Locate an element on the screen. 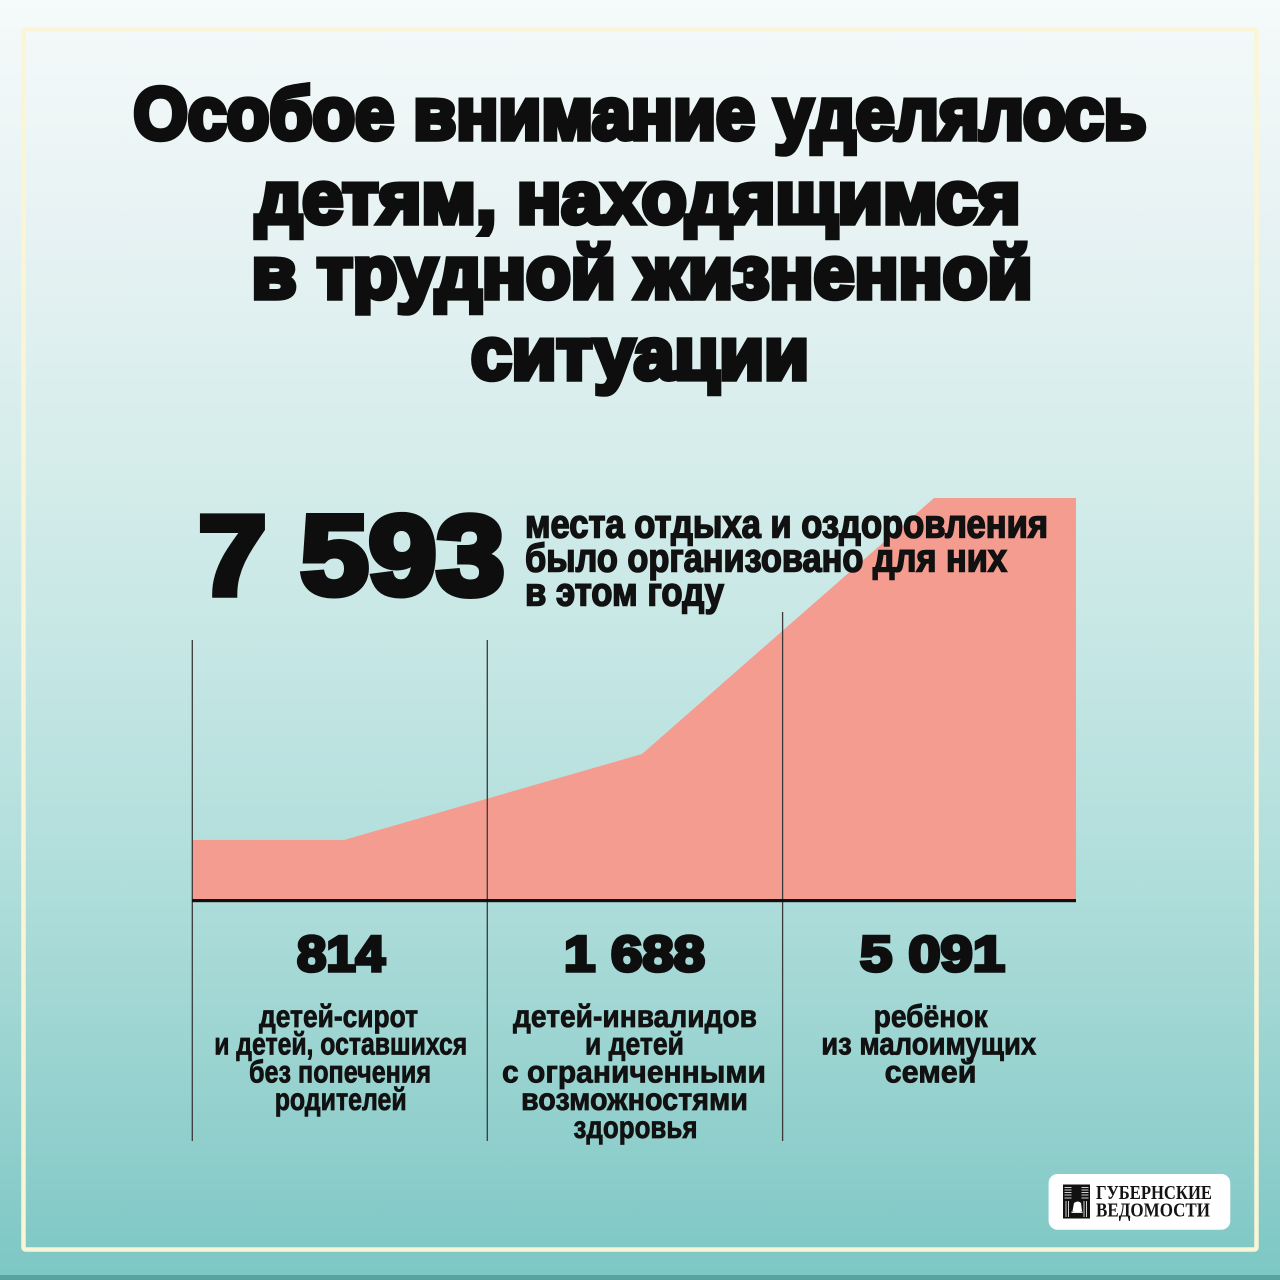  svg-text: семей is located at coordinates (931, 1071).